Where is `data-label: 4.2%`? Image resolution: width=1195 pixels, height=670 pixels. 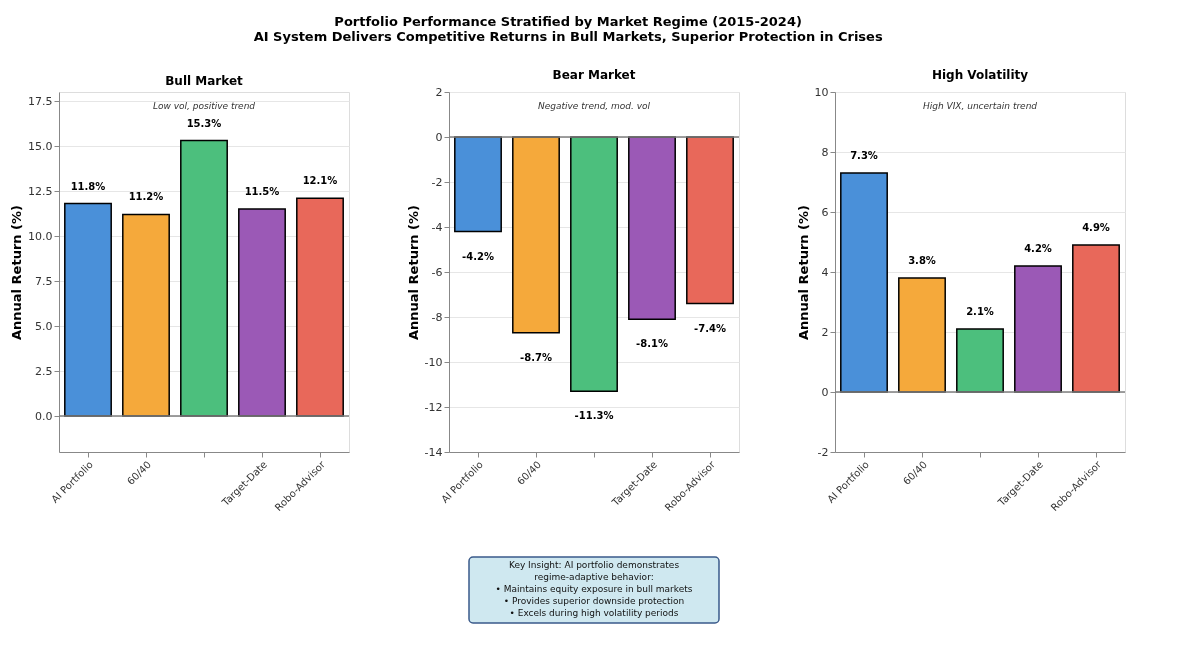 data-label: 4.2% is located at coordinates (1038, 248).